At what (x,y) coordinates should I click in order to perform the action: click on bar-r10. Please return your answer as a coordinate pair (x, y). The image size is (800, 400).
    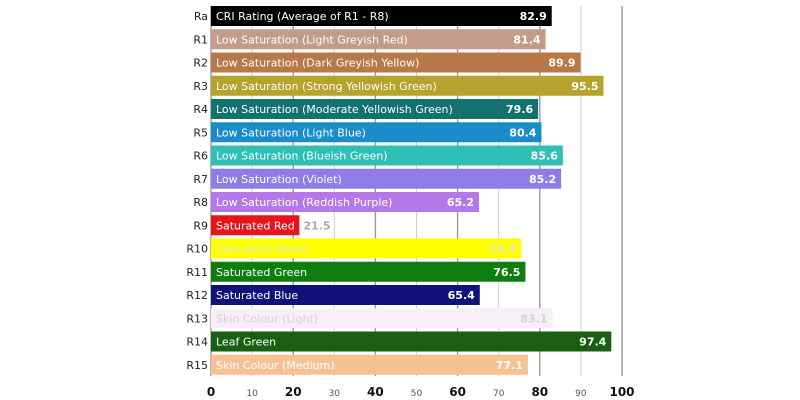
    Looking at the image, I should click on (366, 248).